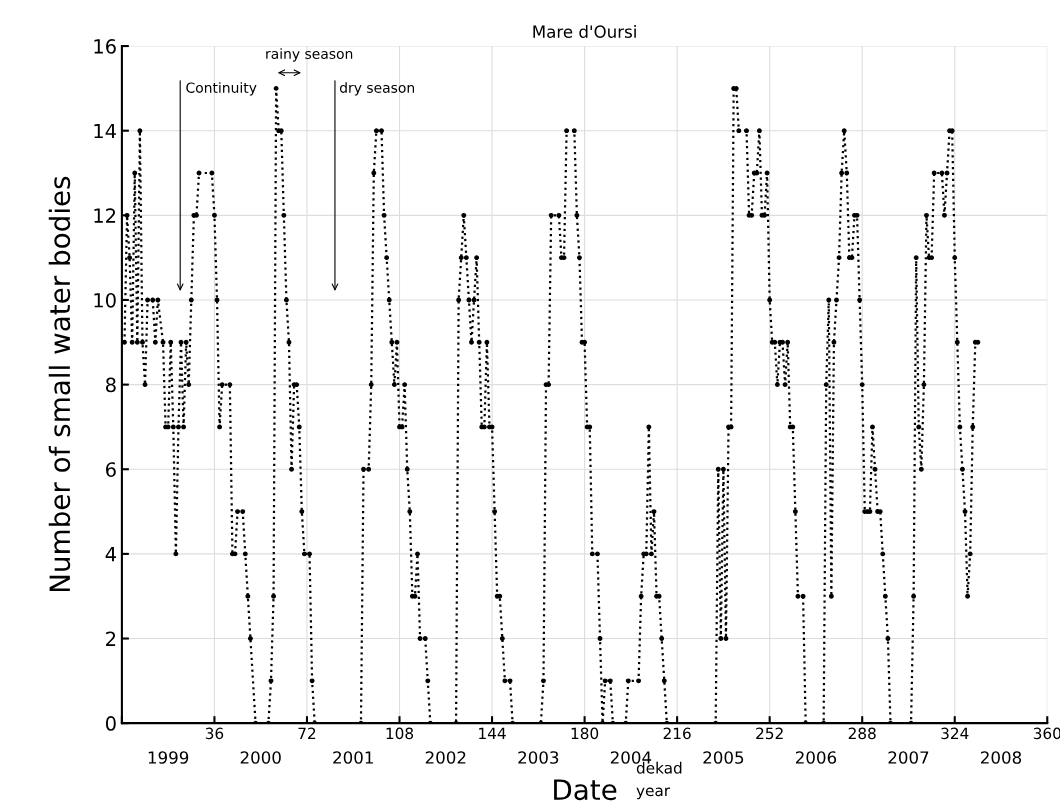 The height and width of the screenshot is (808, 1060). I want to click on x-tick-label: 144, so click(492, 733).